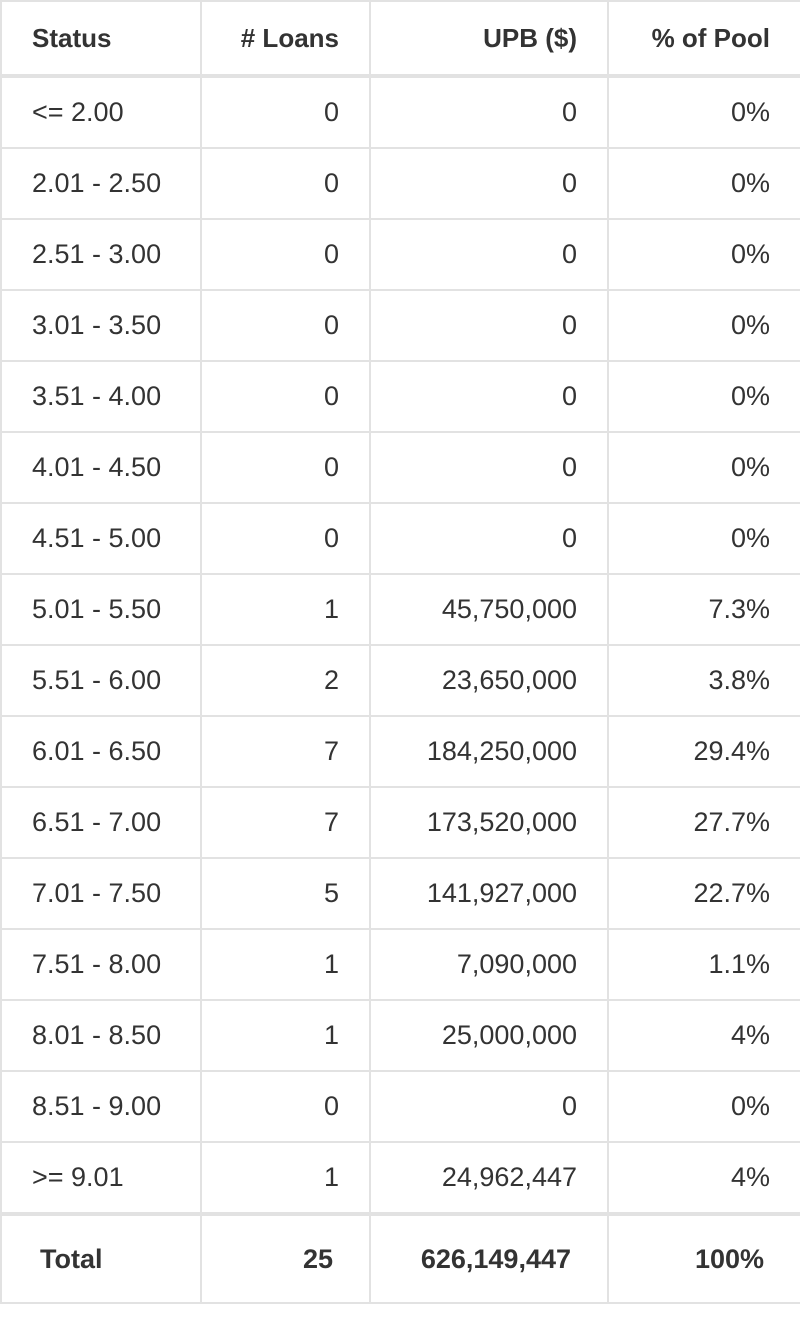 Image resolution: width=800 pixels, height=1341 pixels. Describe the element at coordinates (489, 893) in the screenshot. I see `table-cell: 141,927,000` at that location.